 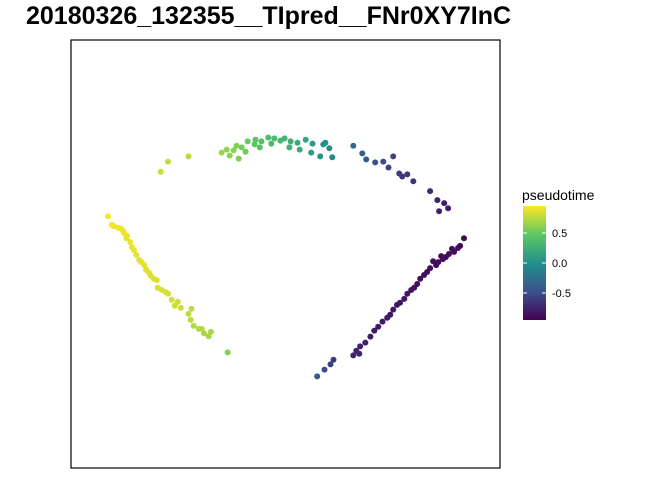 What do you see at coordinates (547, 264) in the screenshot?
I see `colorbar-ticks: 0.5 0.0 -0.5` at bounding box center [547, 264].